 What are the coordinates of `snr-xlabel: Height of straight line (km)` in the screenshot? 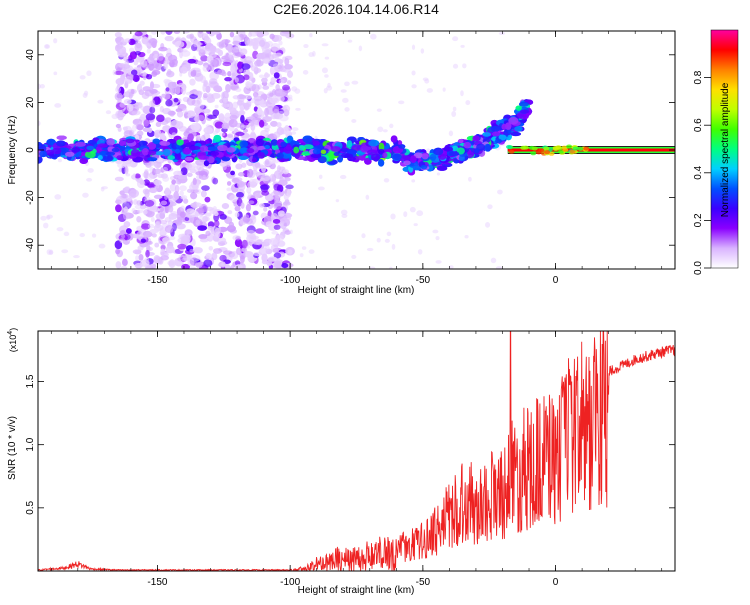 It's located at (356, 590).